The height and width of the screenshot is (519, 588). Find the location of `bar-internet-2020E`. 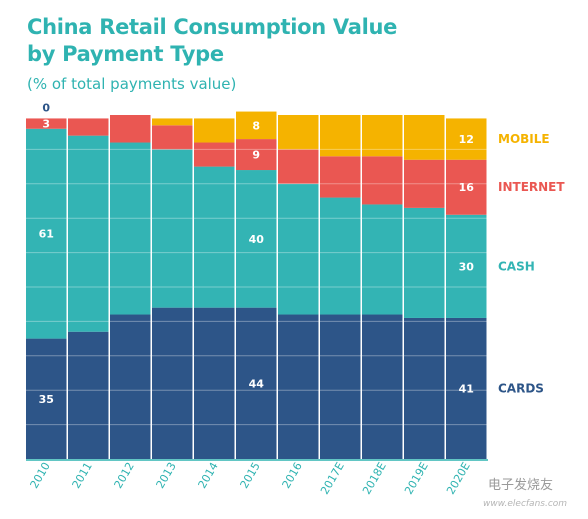

bar-internet-2020E is located at coordinates (466, 187).